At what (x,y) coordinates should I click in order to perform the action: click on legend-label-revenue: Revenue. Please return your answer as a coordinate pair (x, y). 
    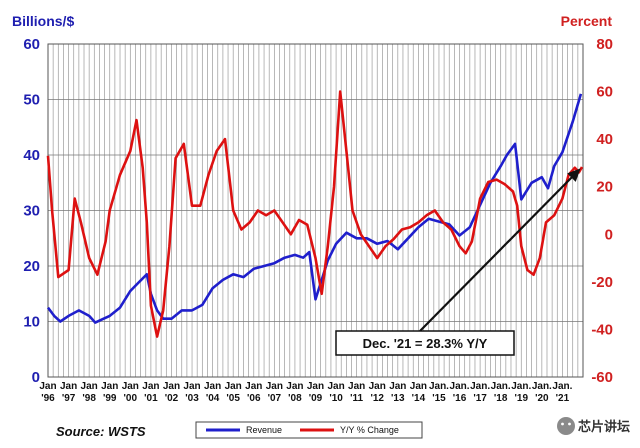
    Looking at the image, I should click on (264, 430).